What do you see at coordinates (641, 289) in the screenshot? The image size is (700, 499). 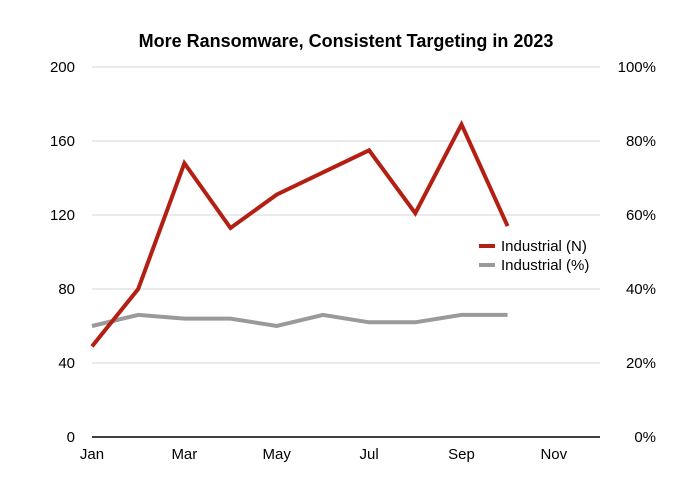 I see `right-y-tick-label: 40%` at bounding box center [641, 289].